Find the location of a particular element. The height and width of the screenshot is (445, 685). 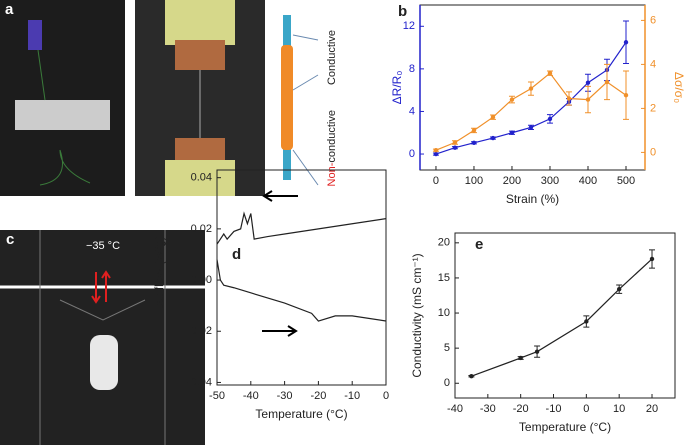

x-tick-label: 200 is located at coordinates (512, 181).